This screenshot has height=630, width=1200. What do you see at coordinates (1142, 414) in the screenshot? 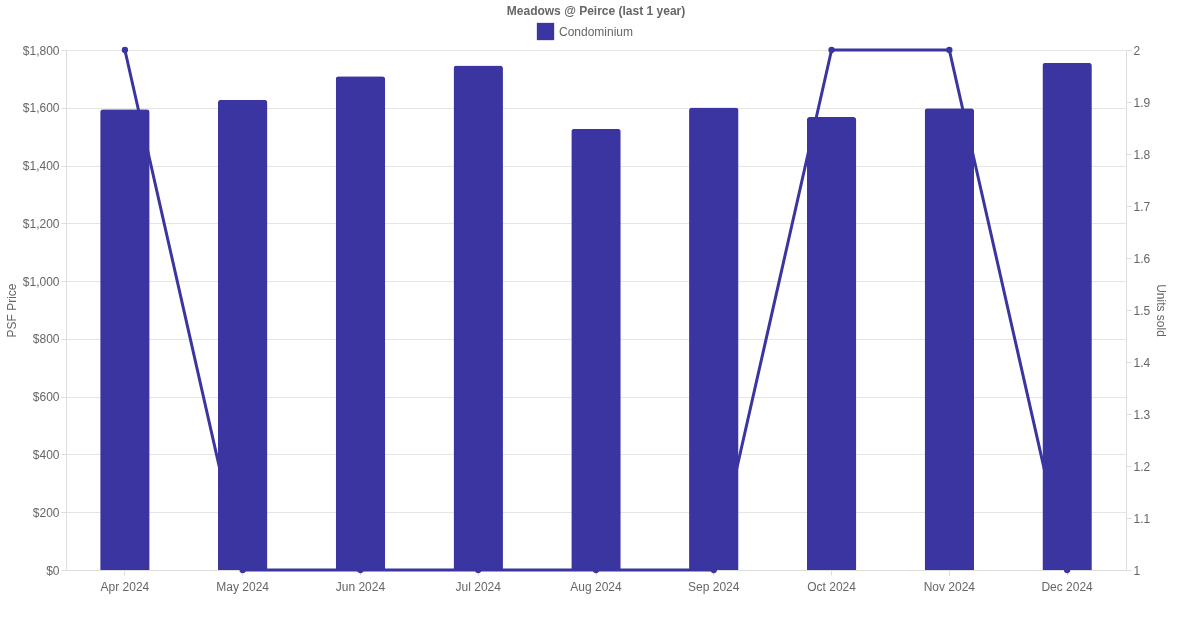
I see `y2-tick-label: 1.3` at bounding box center [1142, 414].